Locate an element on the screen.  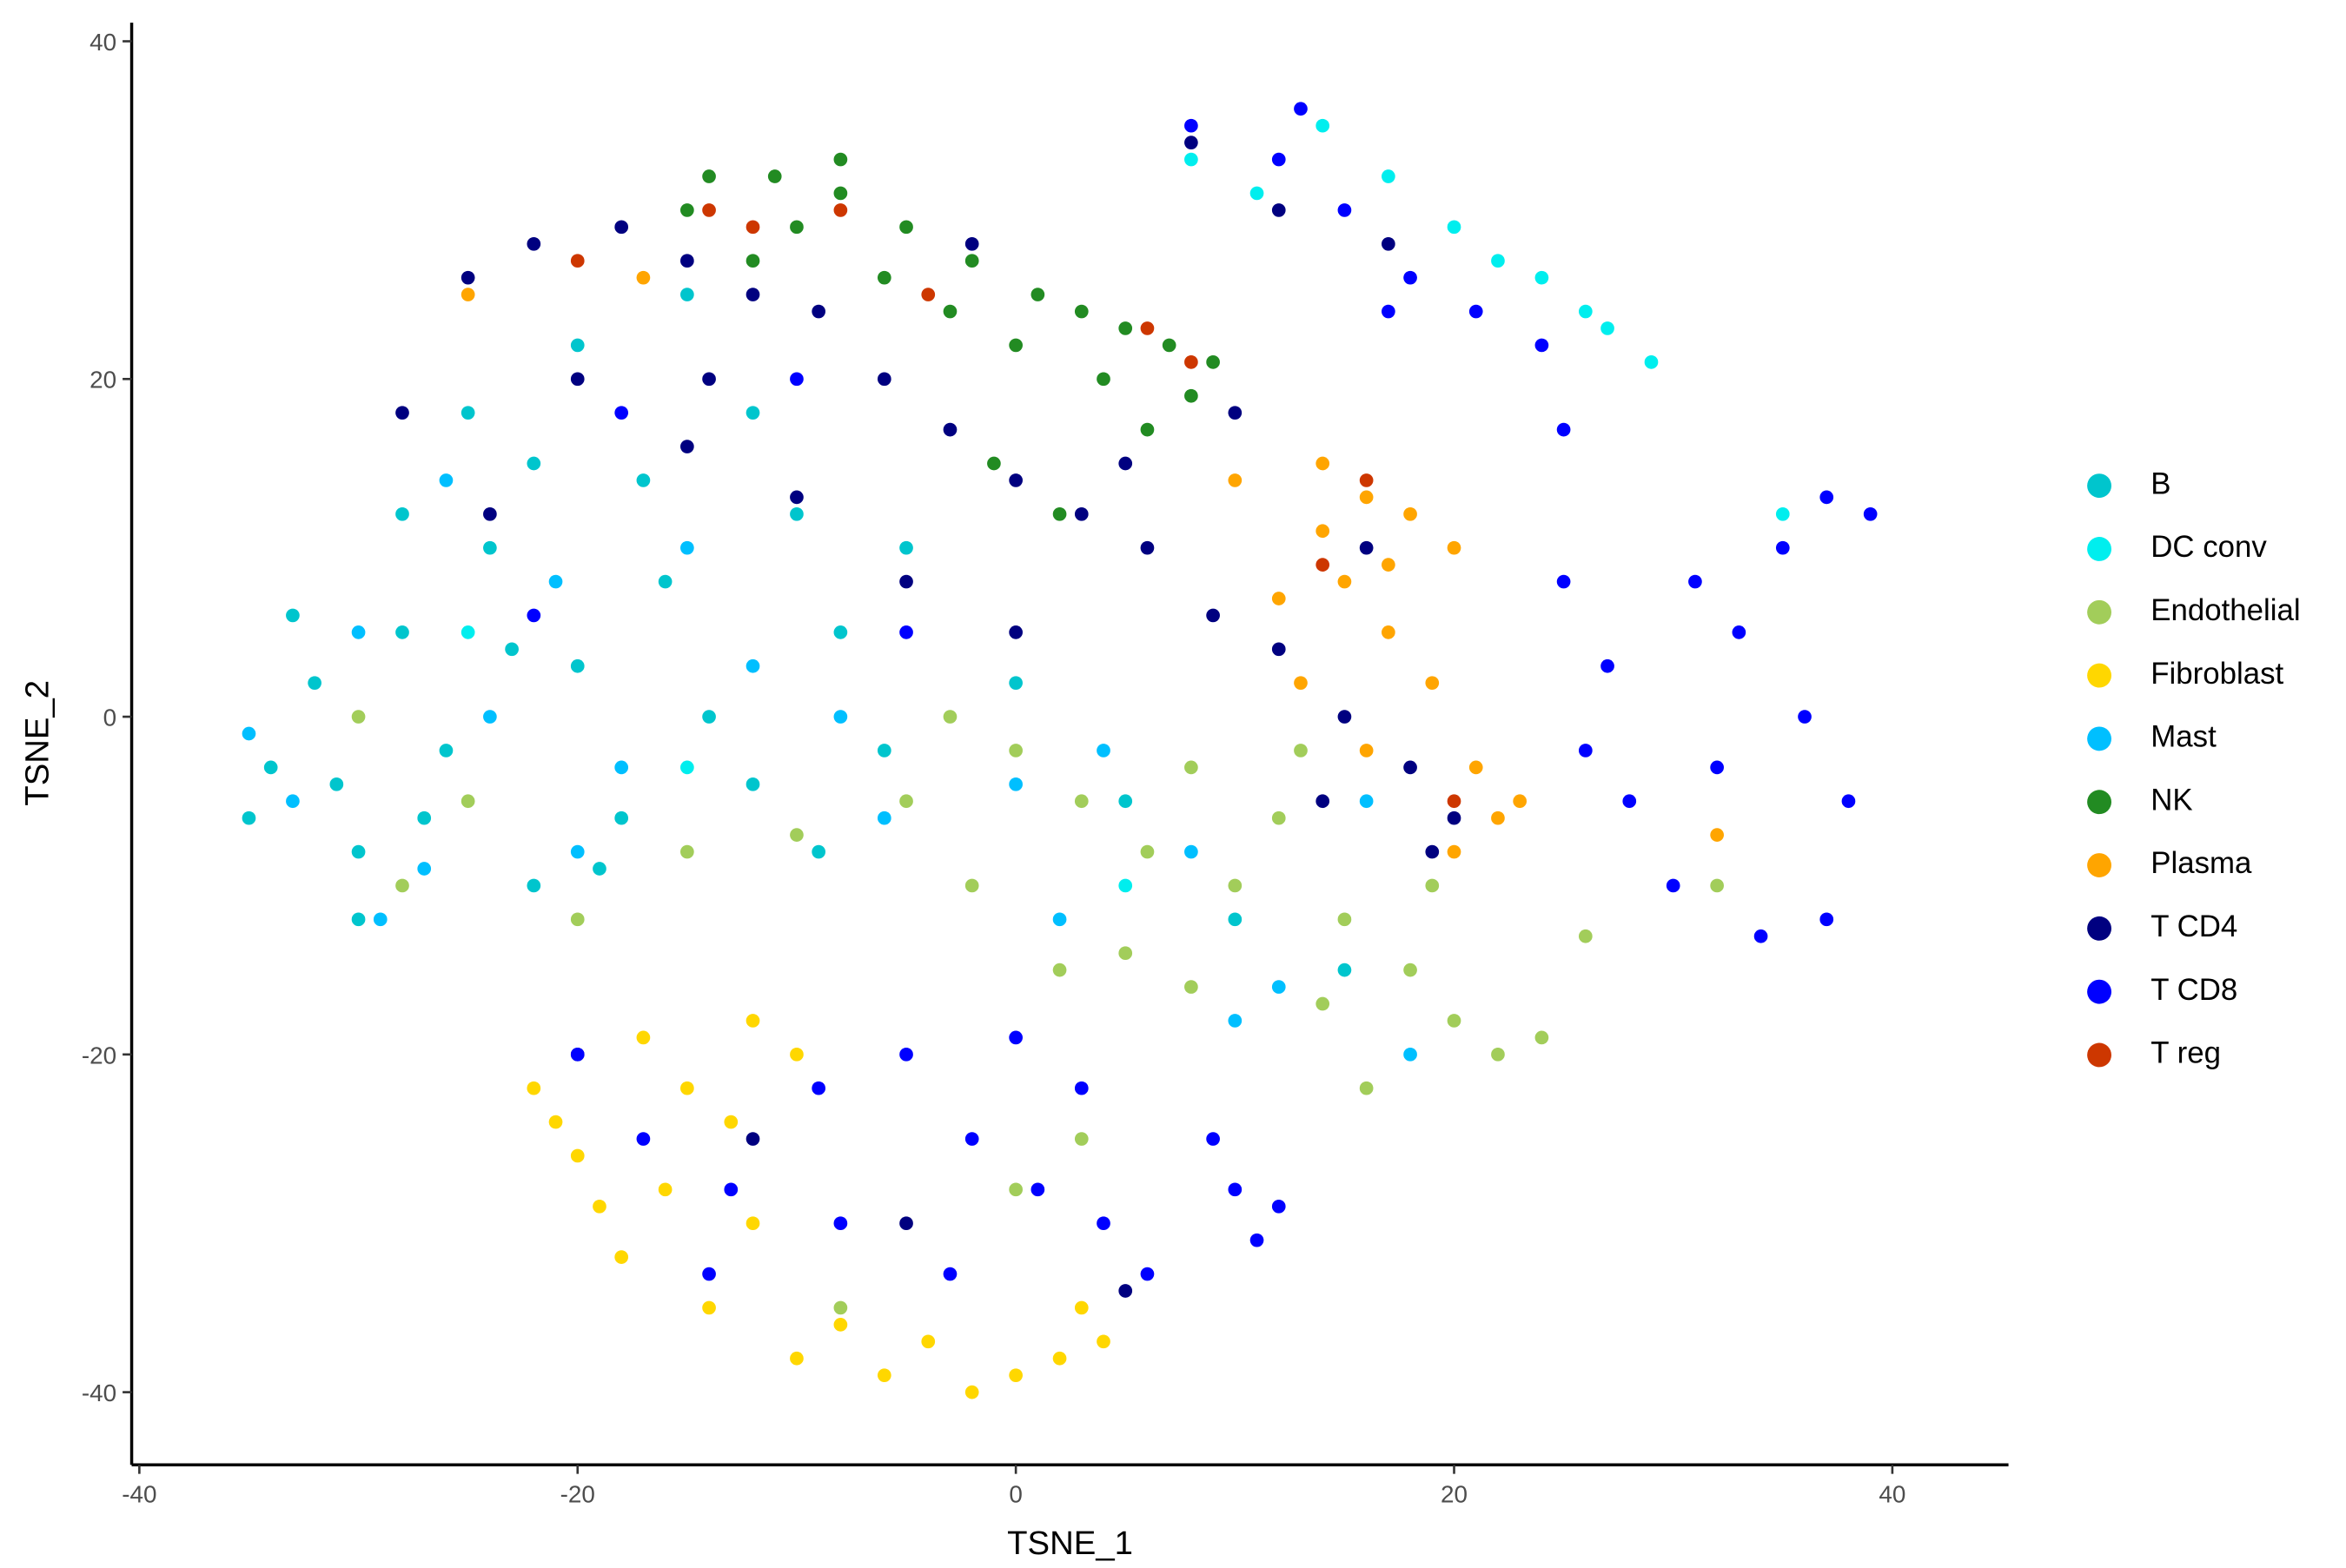
legend-label: Plasma is located at coordinates (2201, 863).